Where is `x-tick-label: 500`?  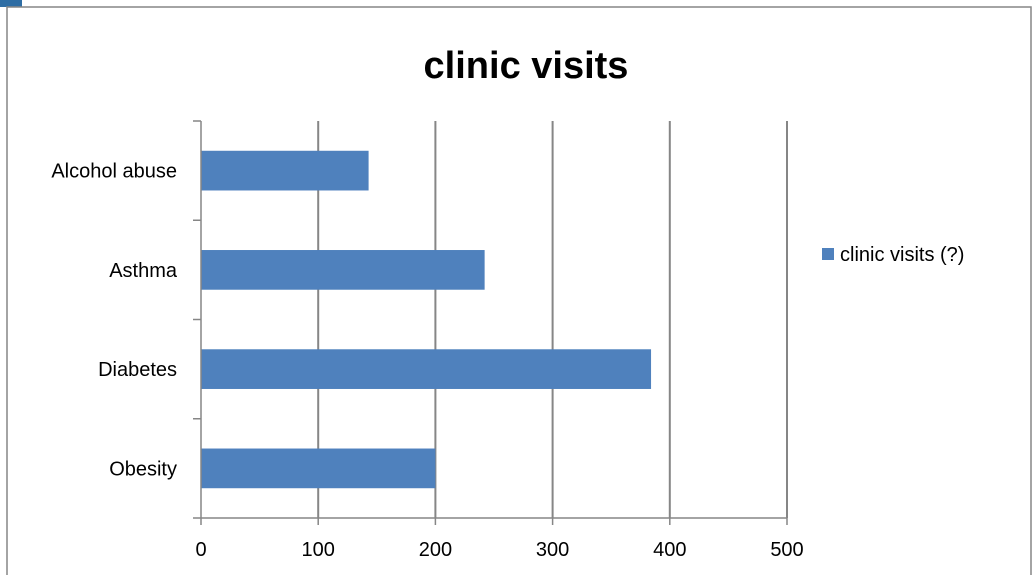 x-tick-label: 500 is located at coordinates (786, 550).